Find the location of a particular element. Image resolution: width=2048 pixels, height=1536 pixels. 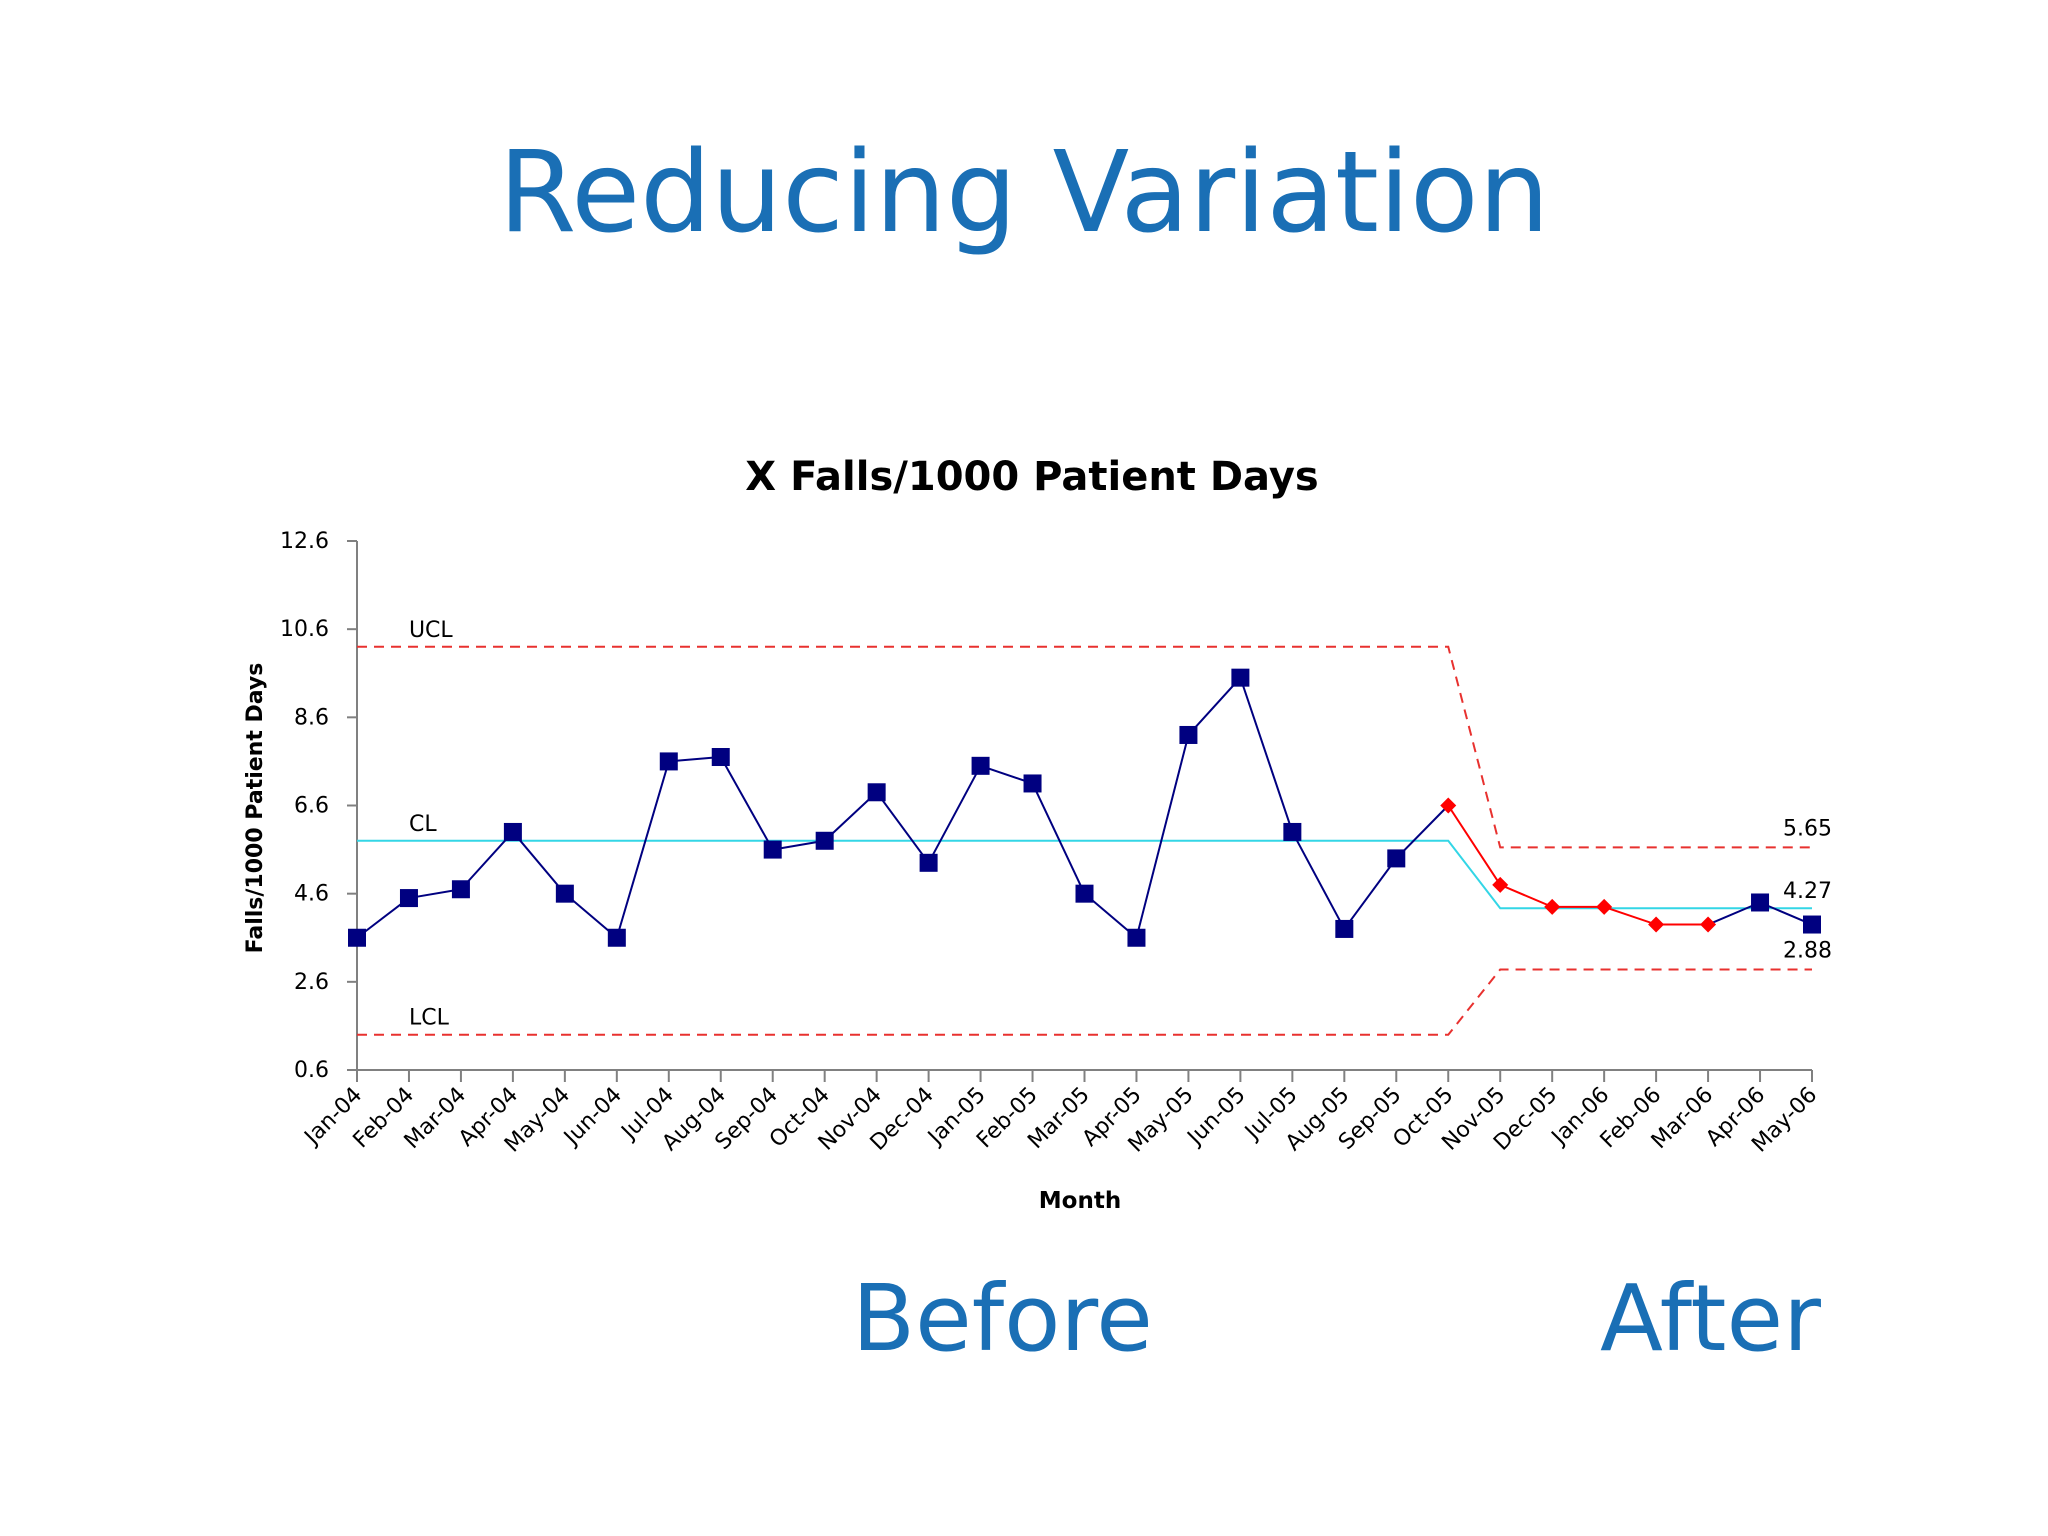

y-tick-label: 4.6 is located at coordinates (311, 894).